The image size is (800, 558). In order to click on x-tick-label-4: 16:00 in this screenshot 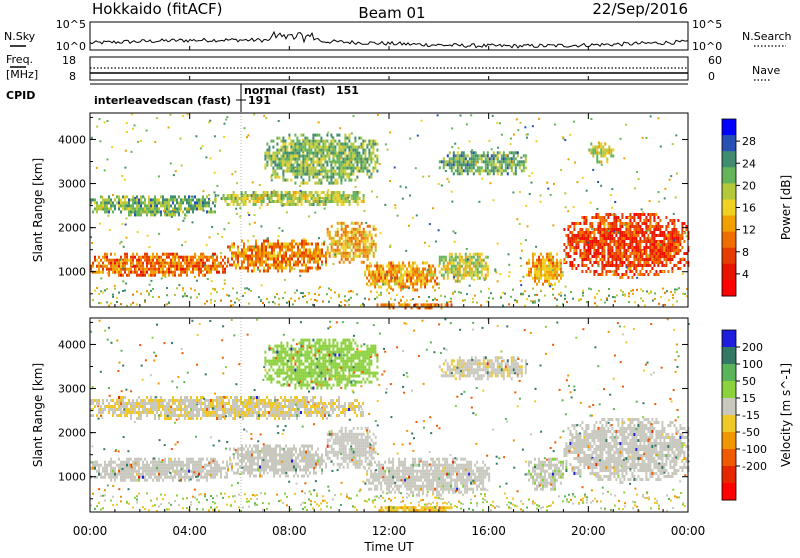, I will do `click(488, 531)`.